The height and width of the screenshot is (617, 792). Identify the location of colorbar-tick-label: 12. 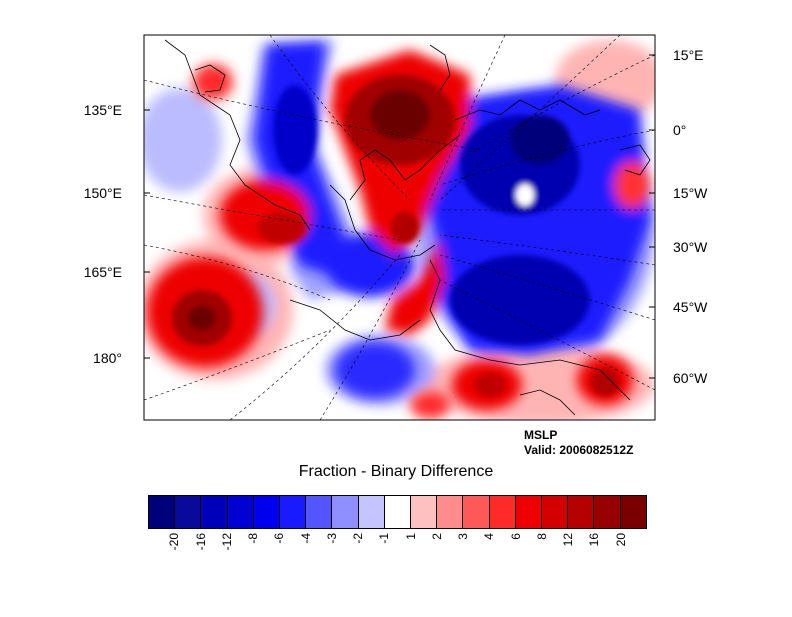
(568, 540).